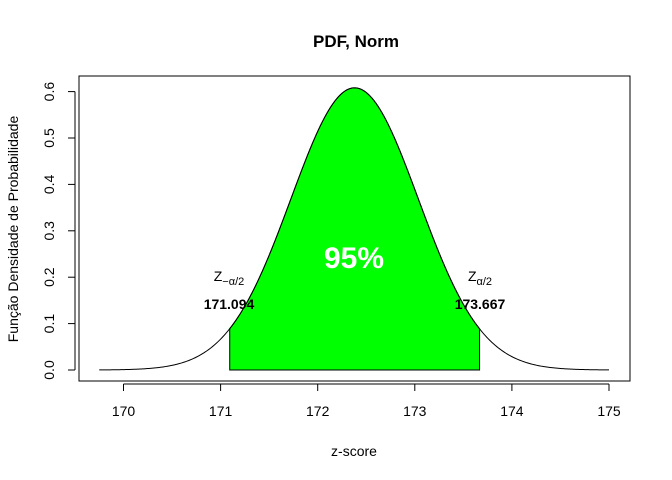  Describe the element at coordinates (318, 411) in the screenshot. I see `x-tick-label: 172` at that location.